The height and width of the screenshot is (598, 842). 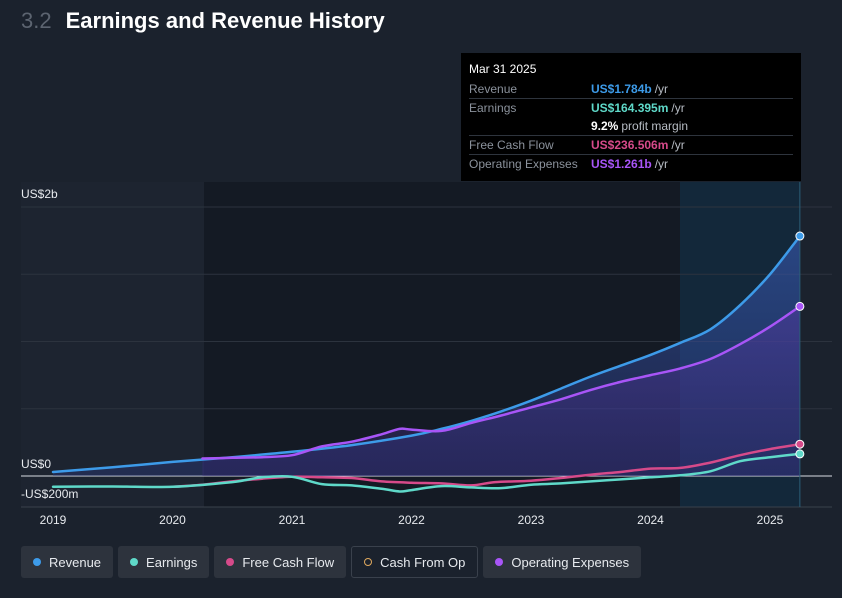 I want to click on tooltip-value: 9.2%, so click(x=605, y=126).